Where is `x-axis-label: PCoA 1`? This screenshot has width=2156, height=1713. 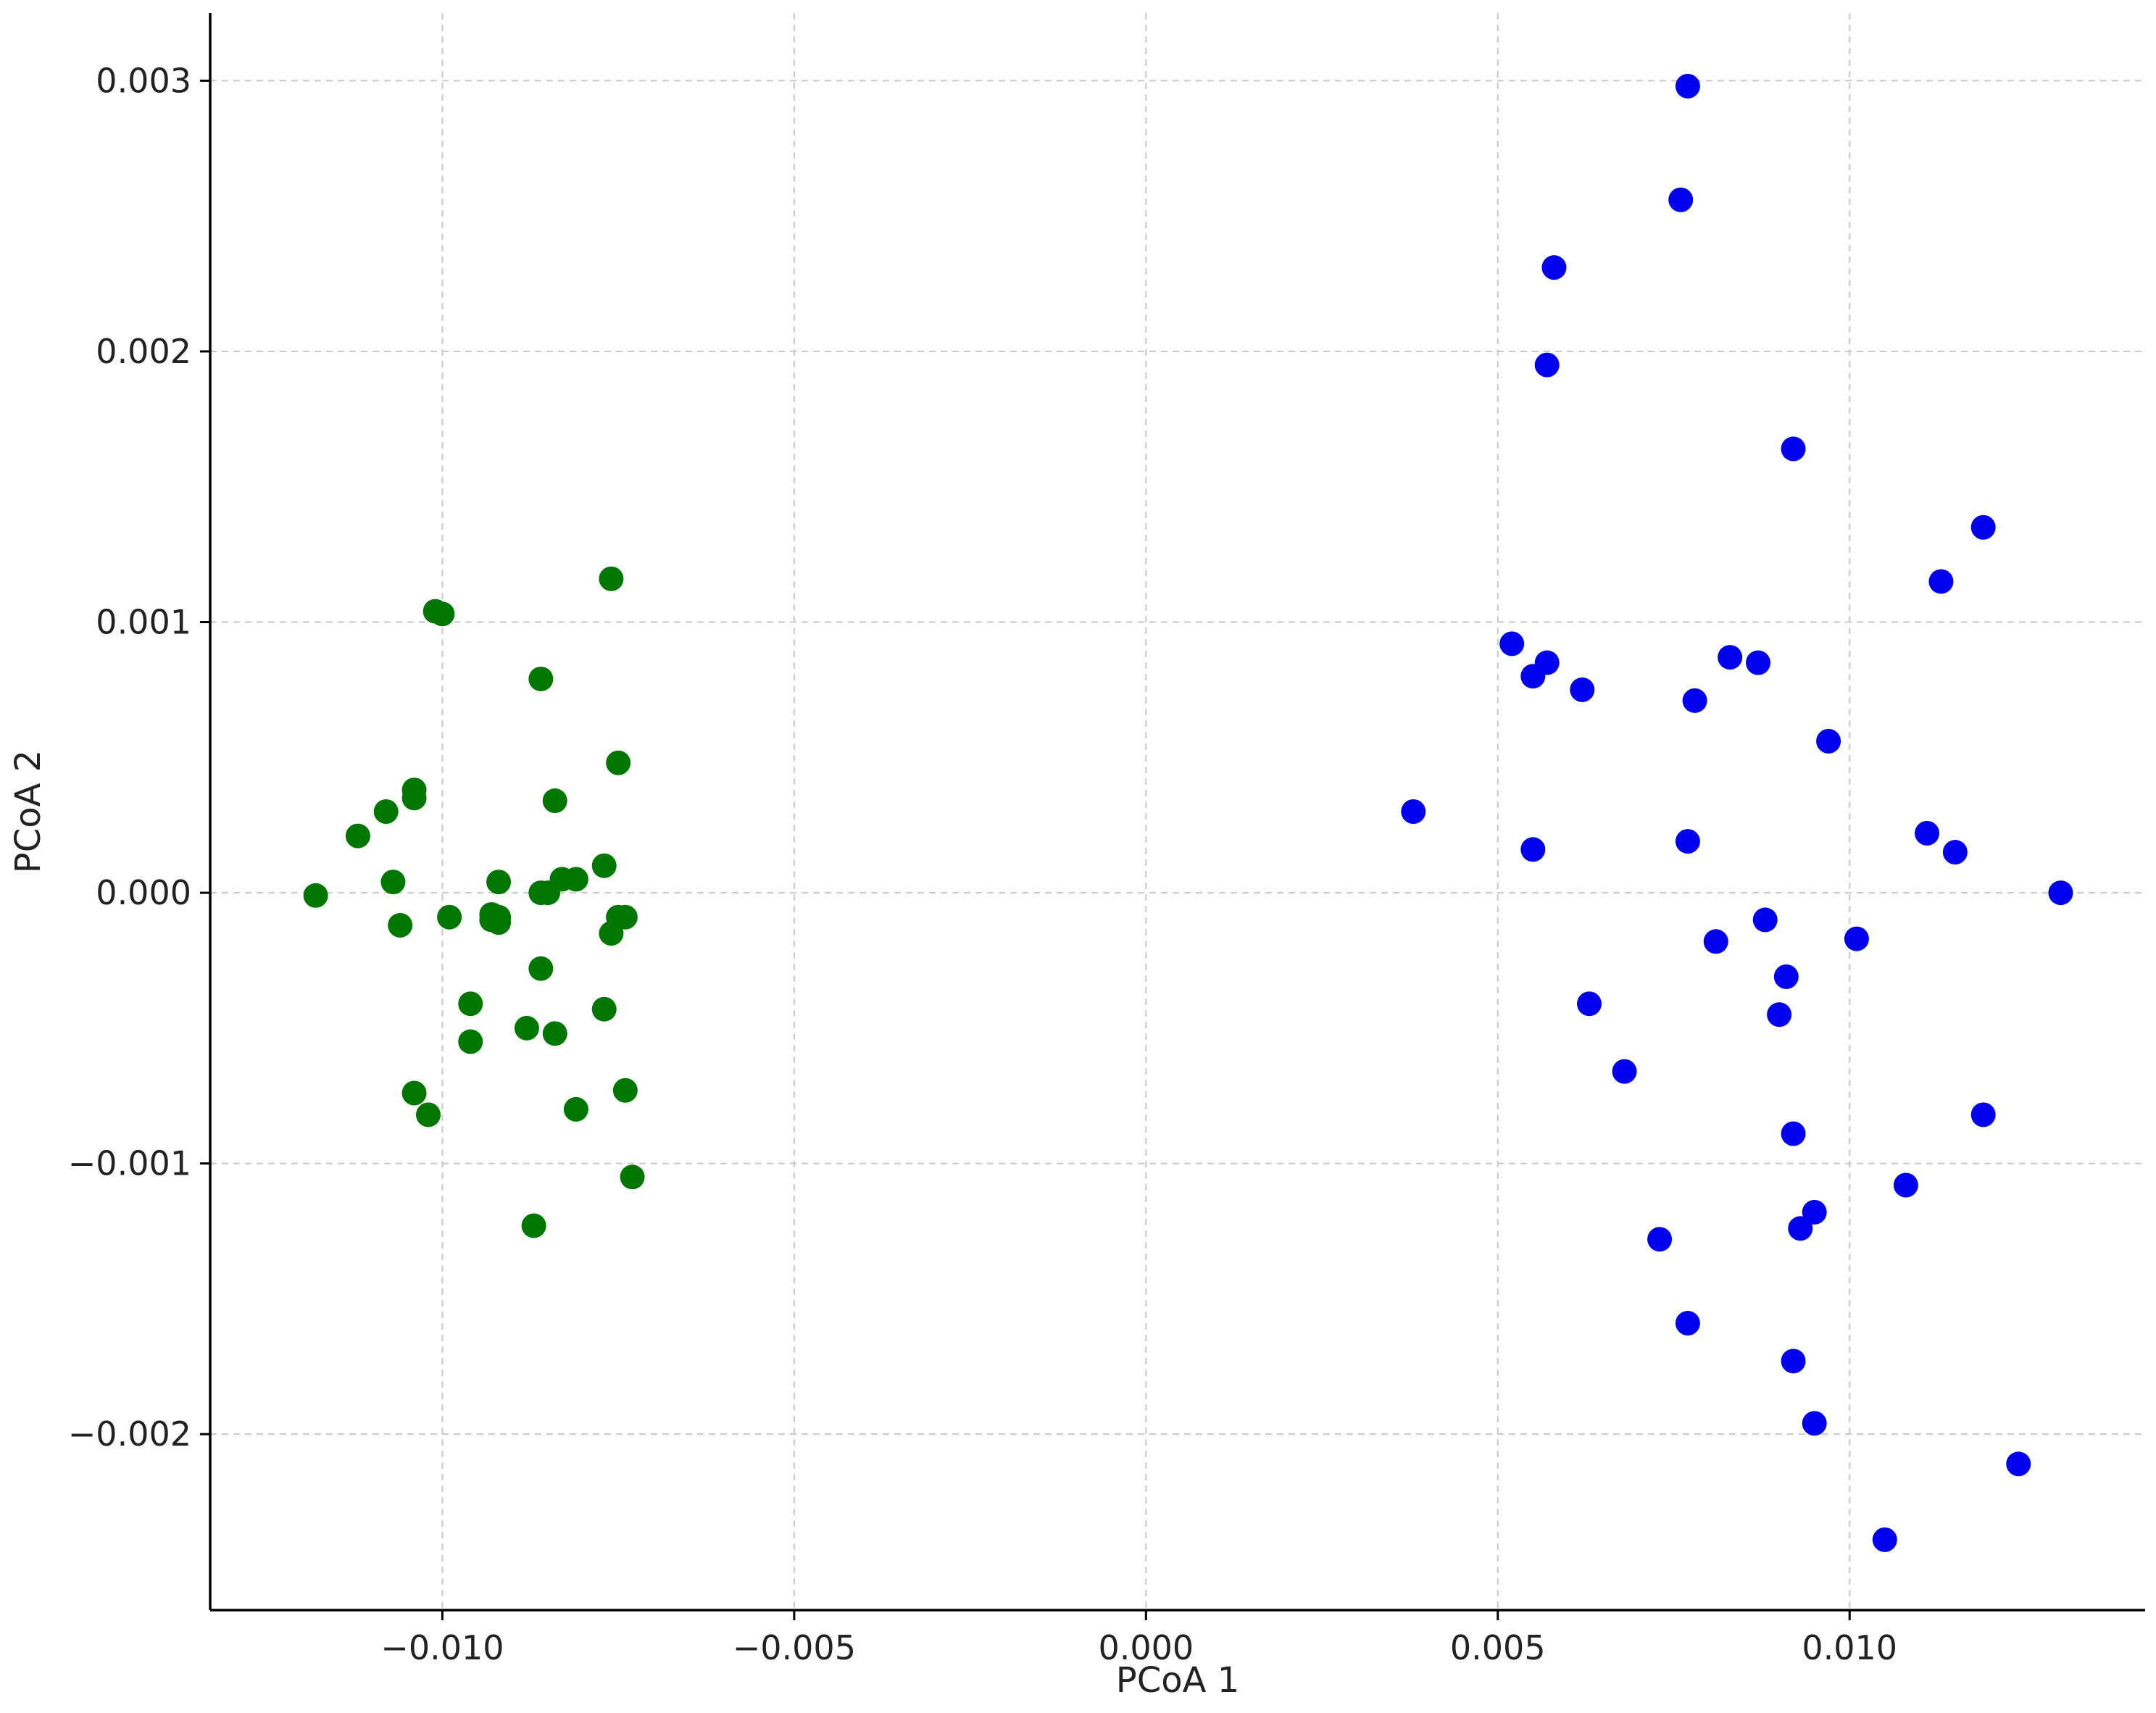
x-axis-label: PCoA 1 is located at coordinates (1177, 1681).